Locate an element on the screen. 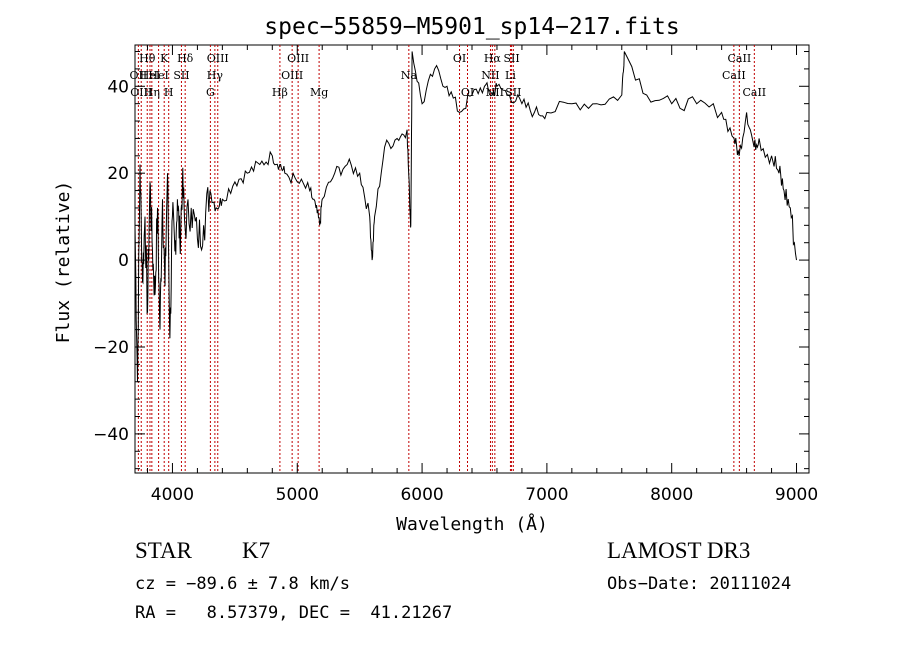  spectral-line-label: Li is located at coordinates (510, 75).